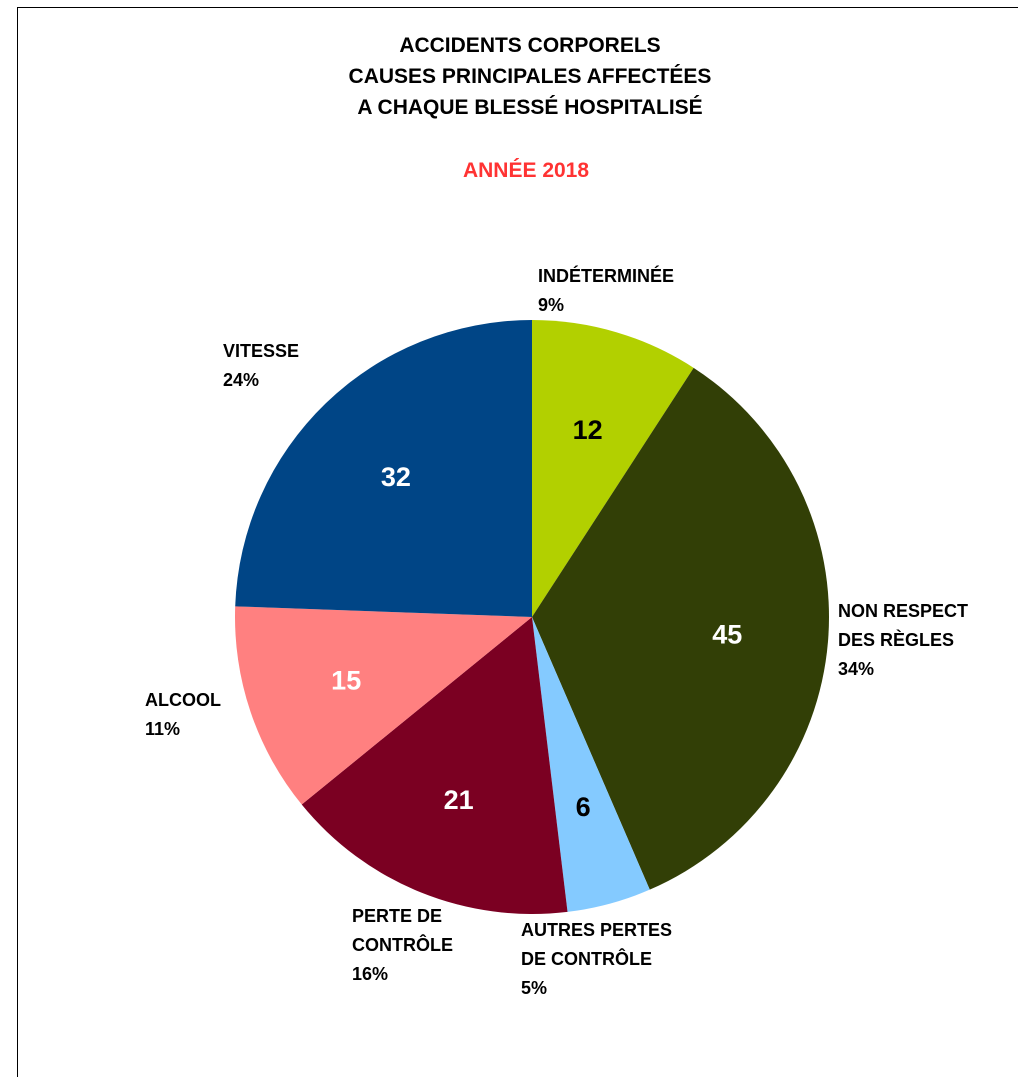 This screenshot has width=1018, height=1077. What do you see at coordinates (529, 45) in the screenshot?
I see `title-line-1: ACCIDENTS CORPORELS` at bounding box center [529, 45].